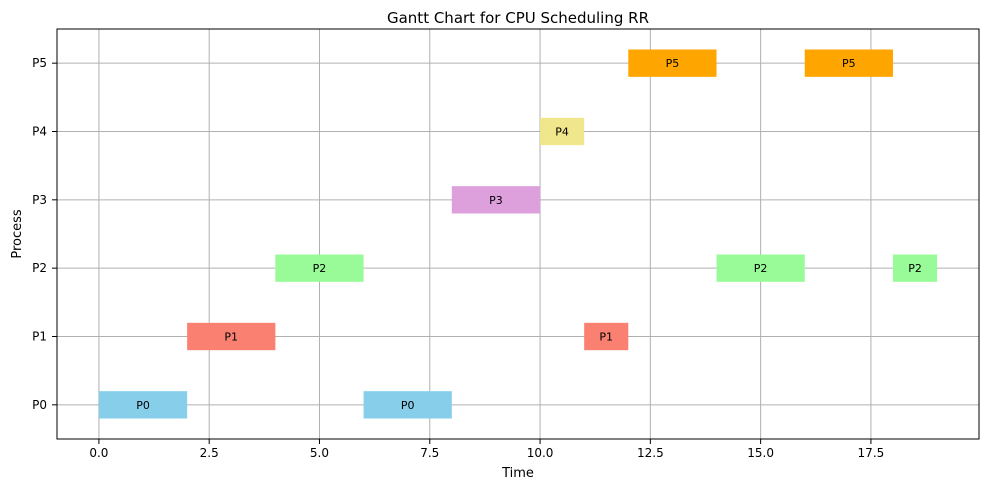 The height and width of the screenshot is (490, 989). I want to click on bar-label: P4, so click(562, 132).